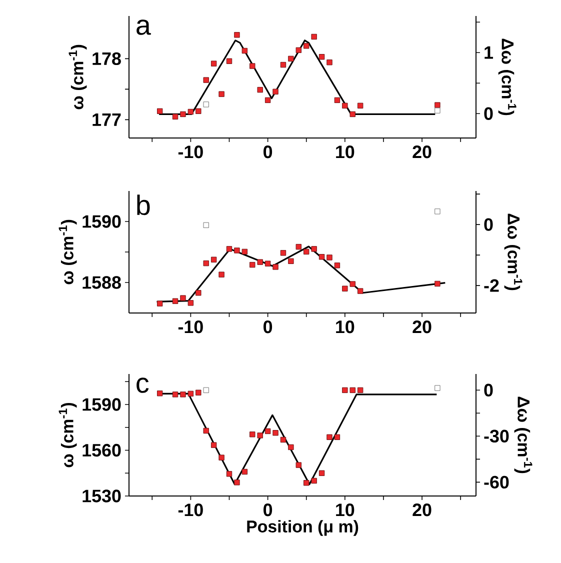  I want to click on y-tick-label: 1530, so click(101, 496).